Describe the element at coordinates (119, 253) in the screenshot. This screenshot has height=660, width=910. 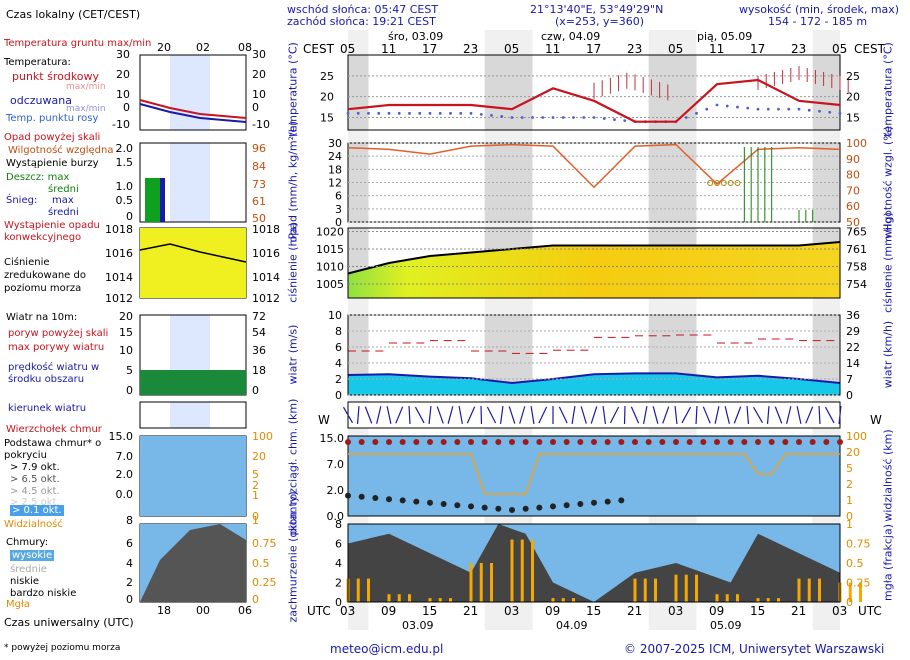
I see `mini-press-tick: 1016` at that location.